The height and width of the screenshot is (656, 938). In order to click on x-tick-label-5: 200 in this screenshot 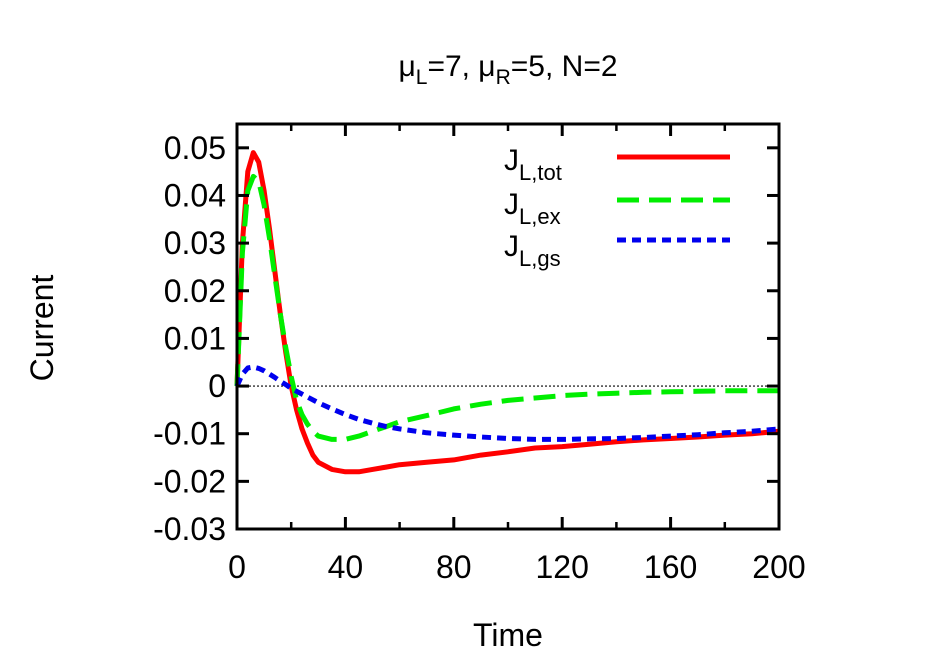, I will do `click(778, 567)`.